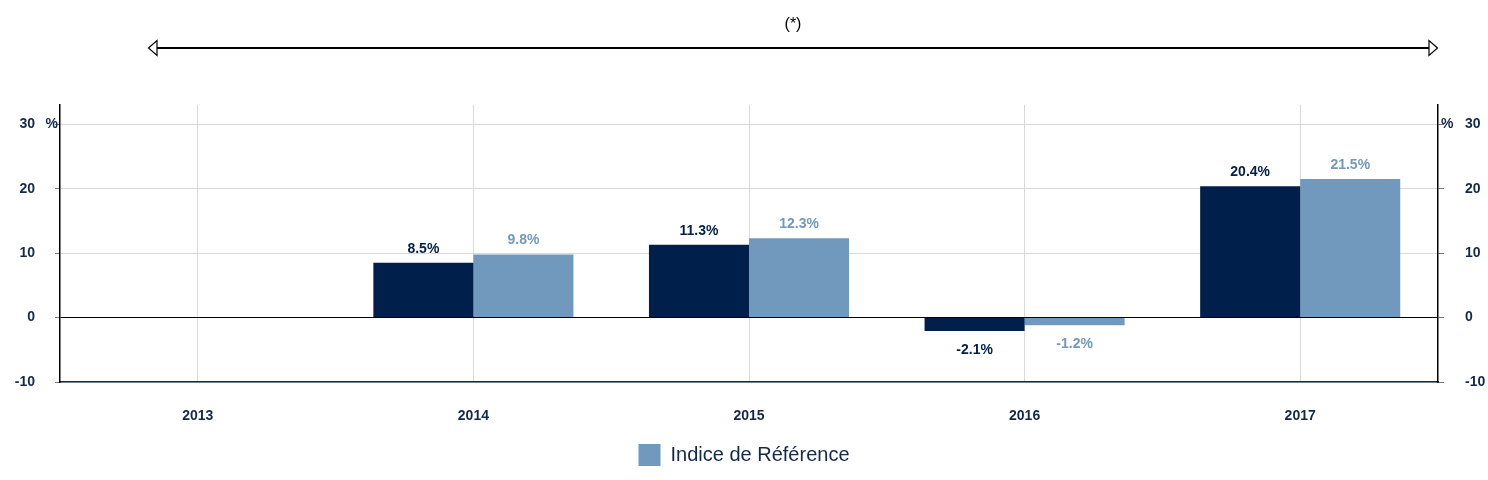 This screenshot has width=1488, height=480. I want to click on y-tick-label: 20, so click(27, 187).